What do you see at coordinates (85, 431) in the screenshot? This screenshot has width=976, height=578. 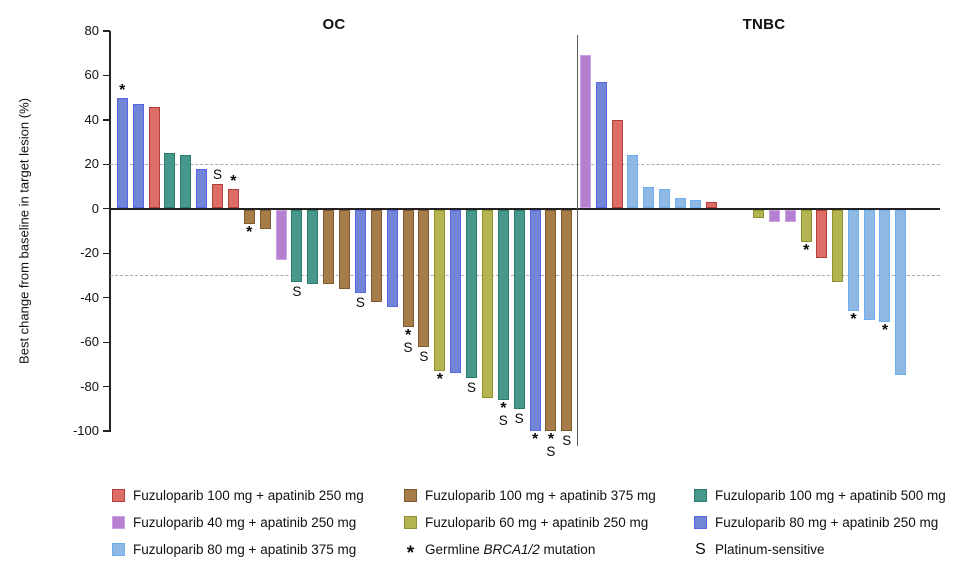 I see `y-tick-label: -100` at bounding box center [85, 431].